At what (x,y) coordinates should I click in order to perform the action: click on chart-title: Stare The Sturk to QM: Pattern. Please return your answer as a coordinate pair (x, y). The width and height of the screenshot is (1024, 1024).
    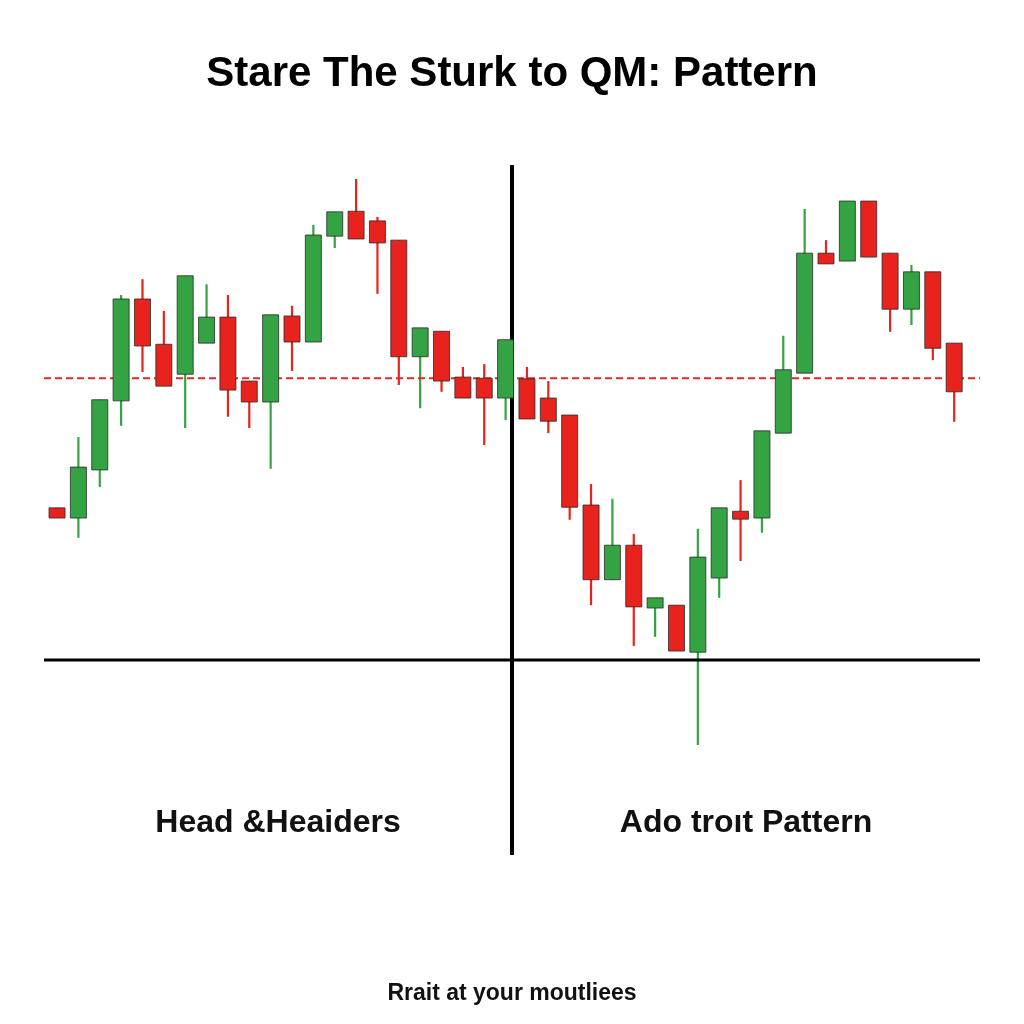
    Looking at the image, I should click on (512, 71).